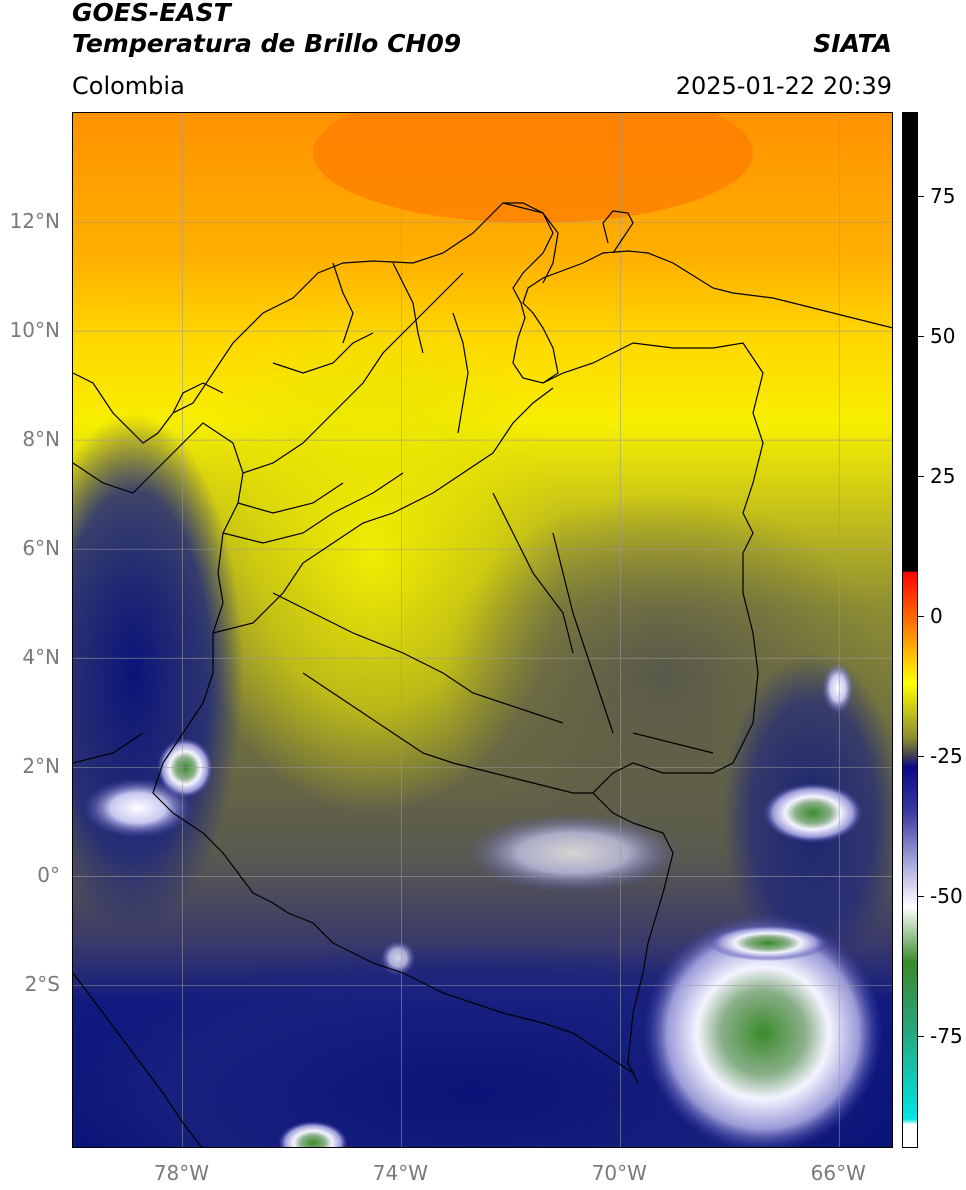 The width and height of the screenshot is (966, 1190). I want to click on storm-cell-pacific, so click(185, 768).